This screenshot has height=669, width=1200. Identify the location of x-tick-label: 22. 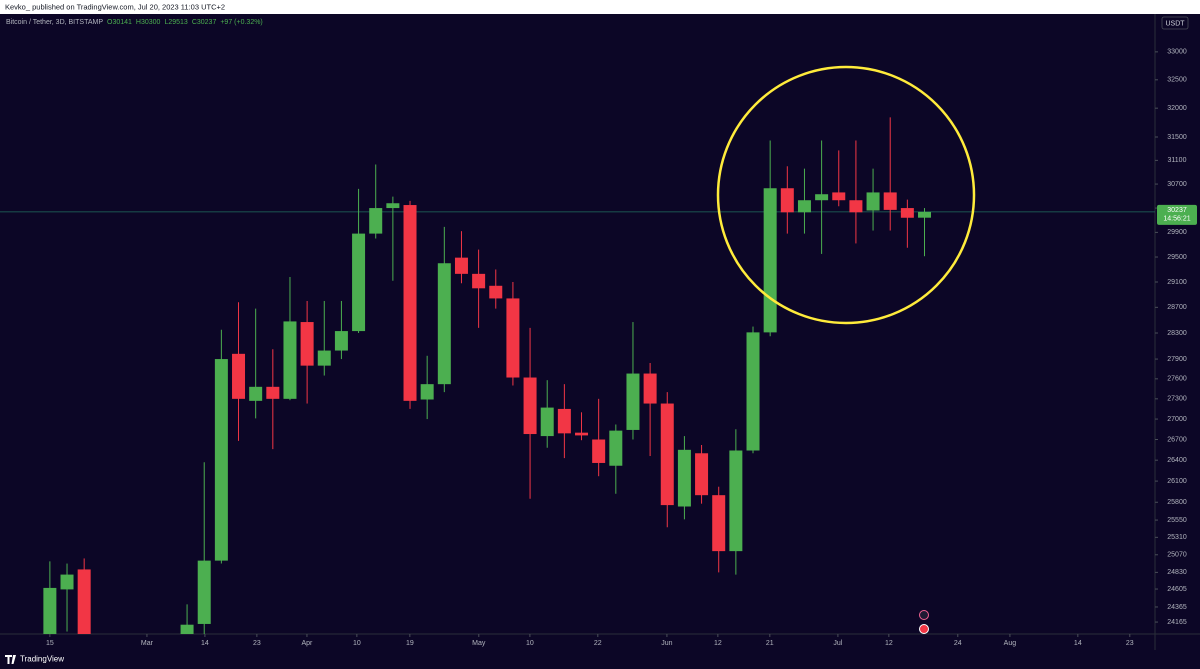
(598, 643).